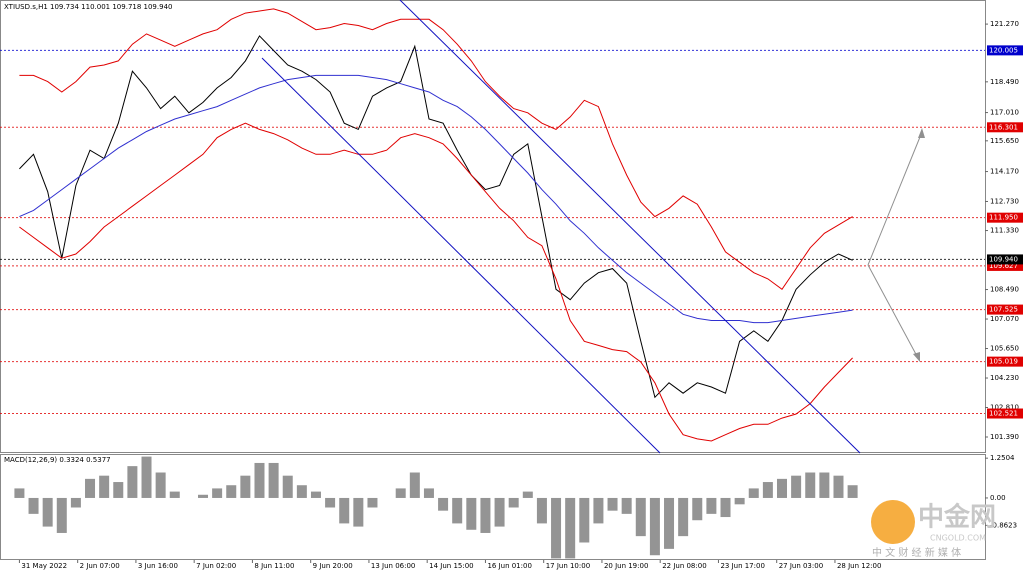 Image resolution: width=1024 pixels, height=572 pixels. I want to click on y-tick-label: 105.650, so click(1004, 349).